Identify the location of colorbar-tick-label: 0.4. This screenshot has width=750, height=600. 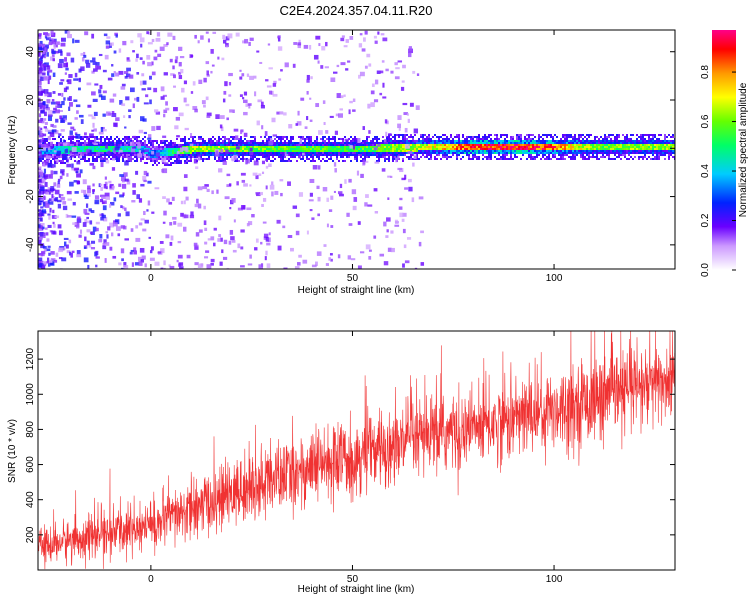
(705, 171).